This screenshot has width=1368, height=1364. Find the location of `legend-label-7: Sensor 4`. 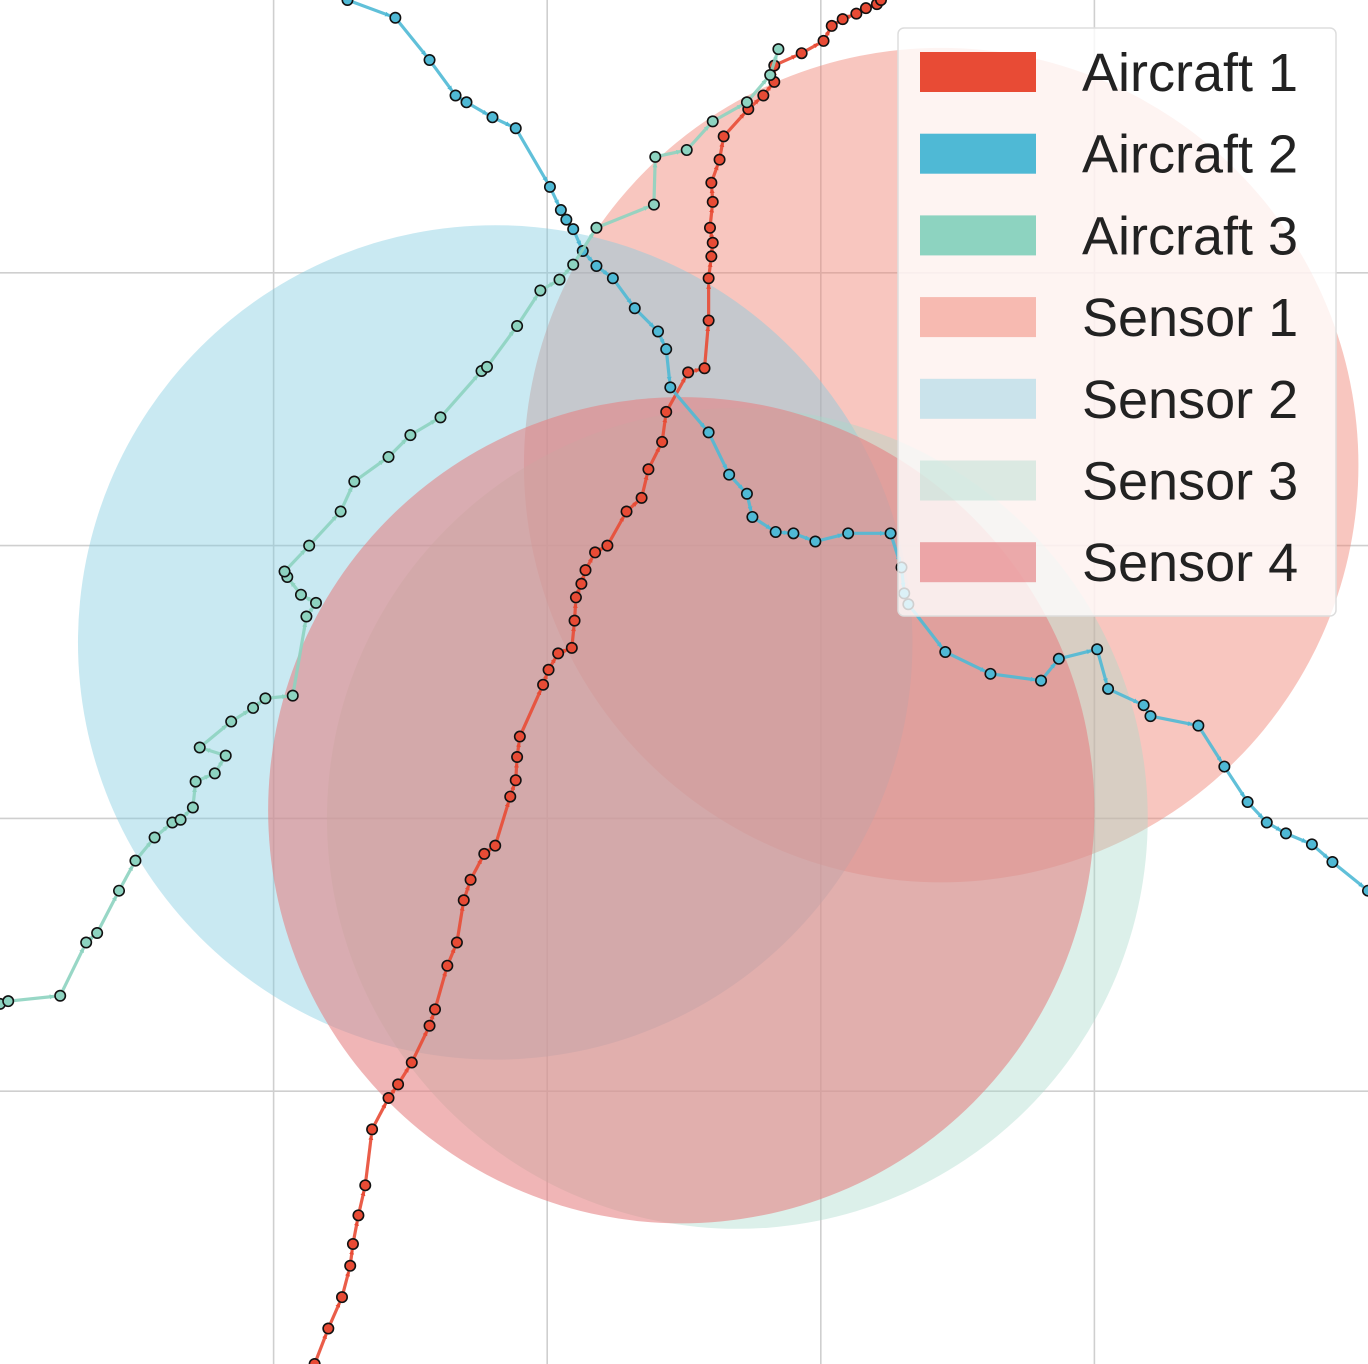

legend-label-7: Sensor 4 is located at coordinates (1190, 563).